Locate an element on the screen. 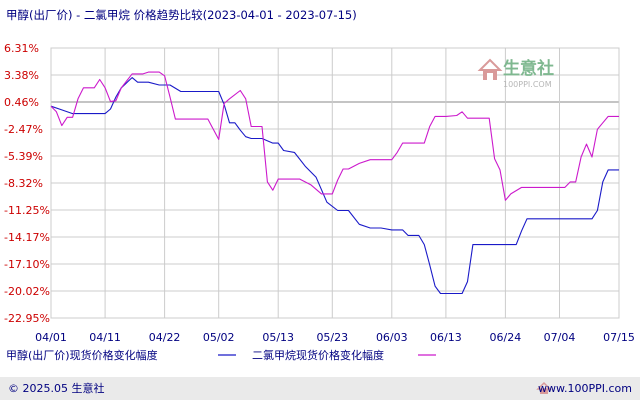  y-tick-label: -5.39% is located at coordinates (23, 156).